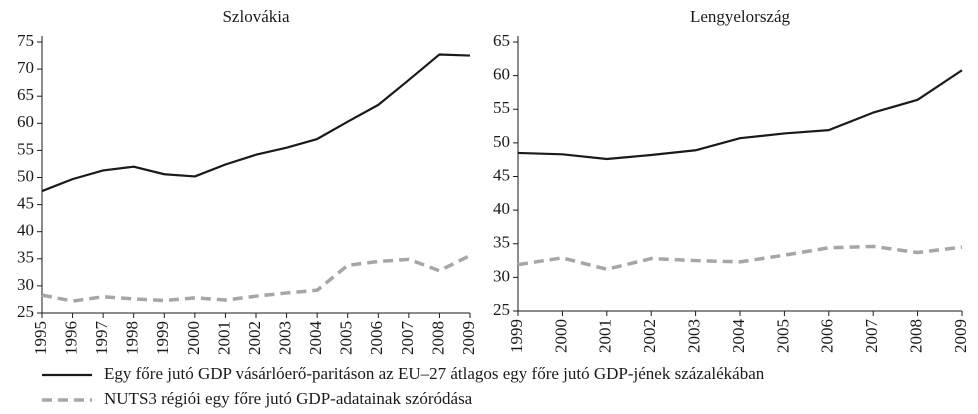 Image resolution: width=978 pixels, height=414 pixels. Describe the element at coordinates (740, 16) in the screenshot. I see `chart-title: Lengyelország` at that location.